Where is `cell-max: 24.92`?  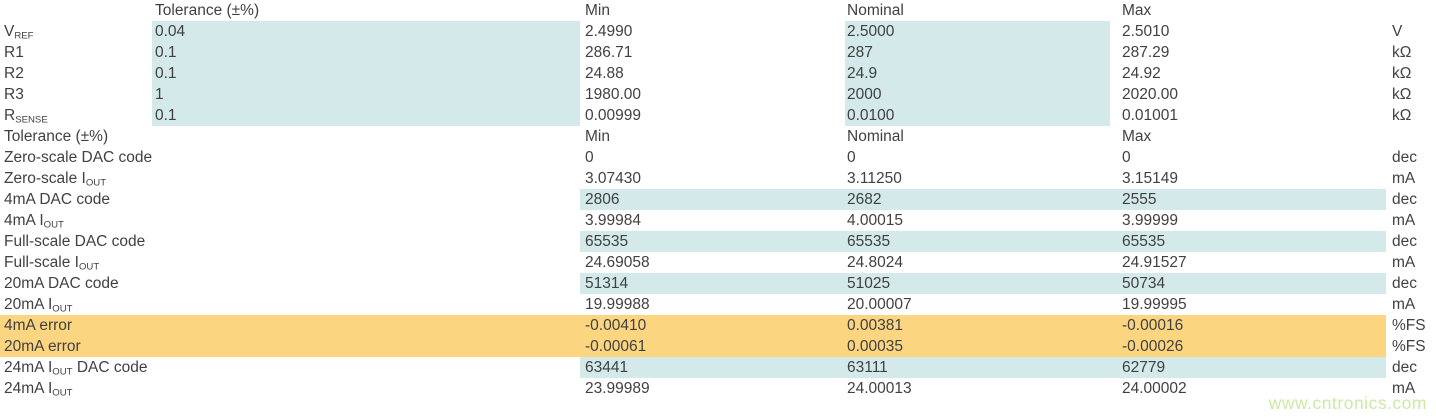 cell-max: 24.92 is located at coordinates (1141, 73).